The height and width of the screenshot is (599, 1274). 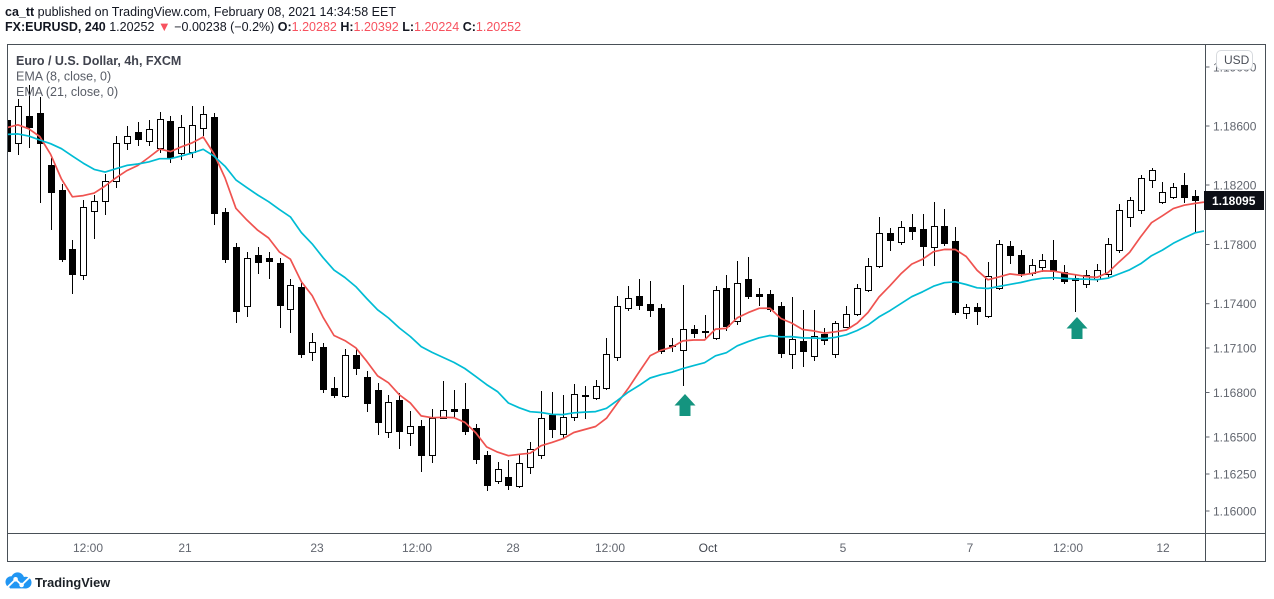 I want to click on svg-text: 1.16000, so click(x=1235, y=512).